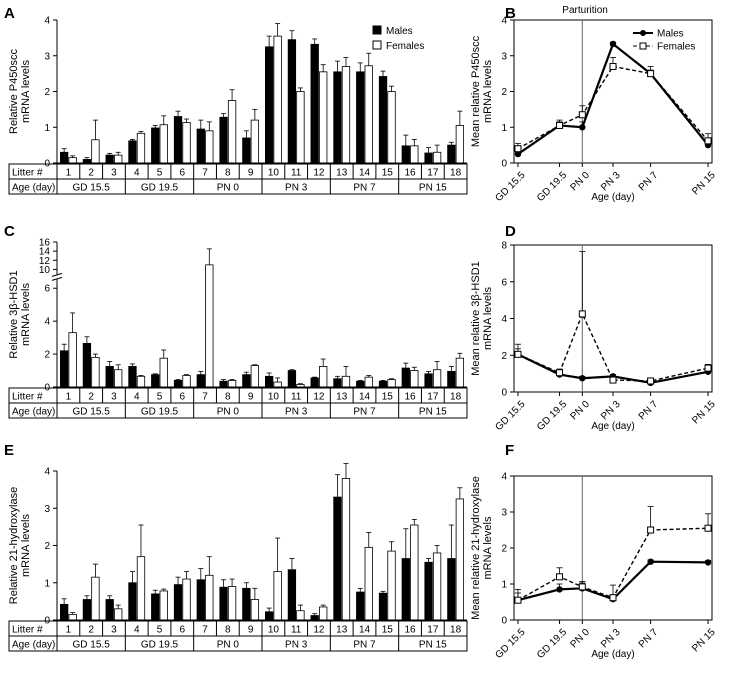  What do you see at coordinates (47, 21) in the screenshot?
I see `panel-a-ytick-label-4: 4` at bounding box center [47, 21].